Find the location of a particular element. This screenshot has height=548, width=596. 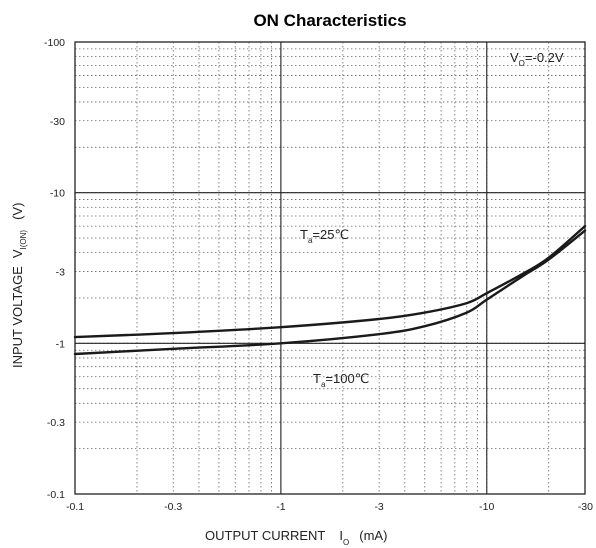

y-tick-label: -30 is located at coordinates (57, 122).